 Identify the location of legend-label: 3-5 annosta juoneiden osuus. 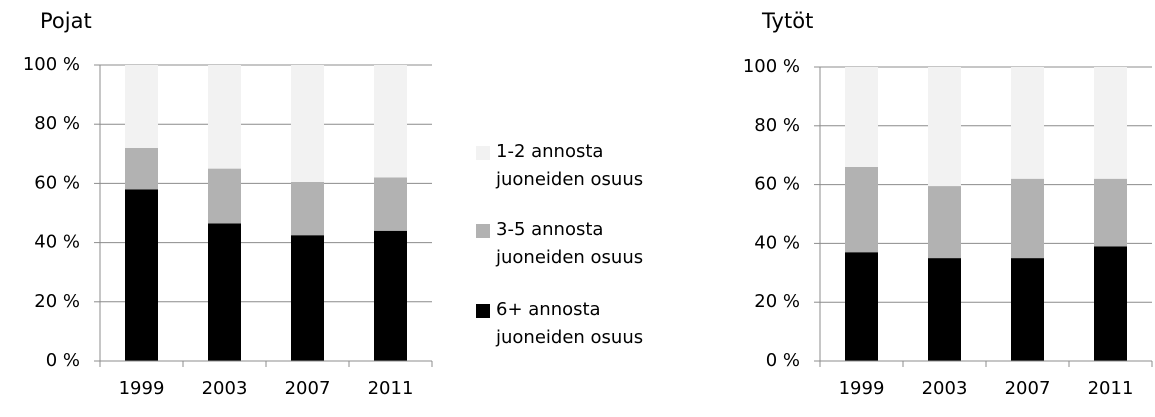
(570, 243).